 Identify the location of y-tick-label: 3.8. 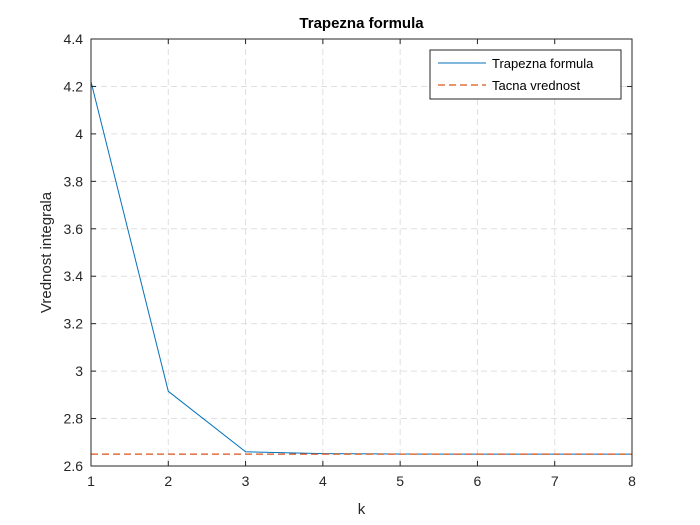
(74, 181).